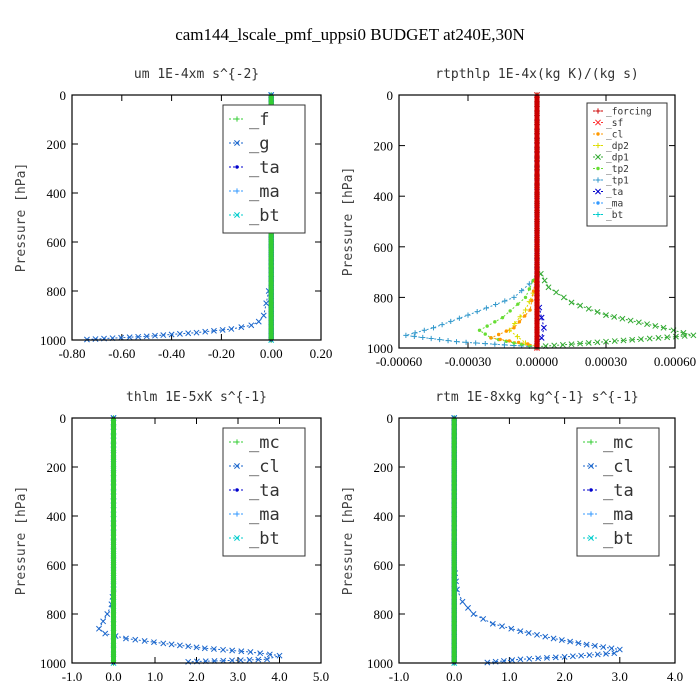 This screenshot has width=700, height=700. What do you see at coordinates (57, 516) in the screenshot?
I see `y-tick-label: 400` at bounding box center [57, 516].